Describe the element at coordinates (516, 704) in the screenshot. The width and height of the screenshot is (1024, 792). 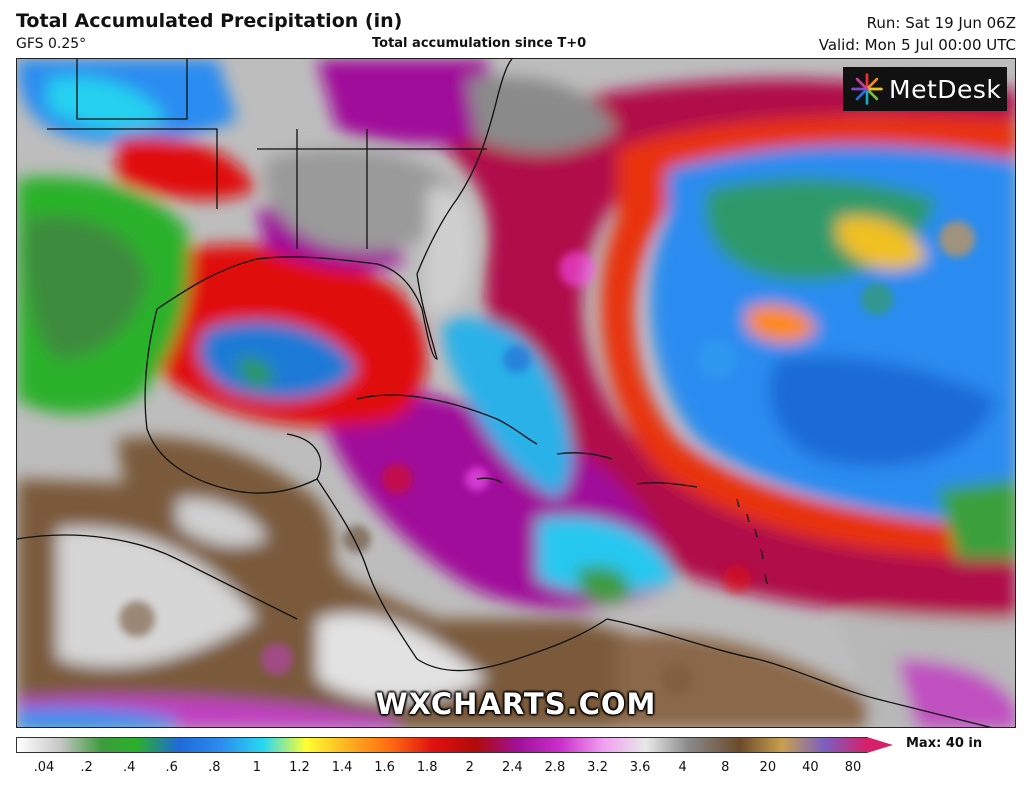
I see `watermark: WXCHARTS.COM` at that location.